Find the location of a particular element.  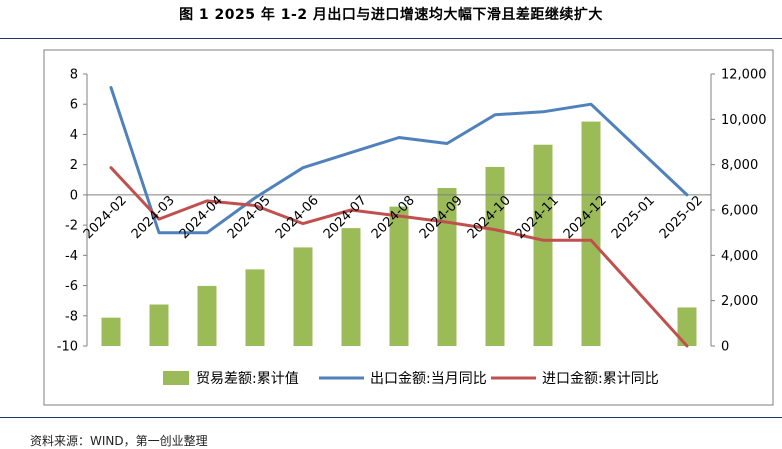

legend-label: 贸易差额:累计值 is located at coordinates (247, 379).